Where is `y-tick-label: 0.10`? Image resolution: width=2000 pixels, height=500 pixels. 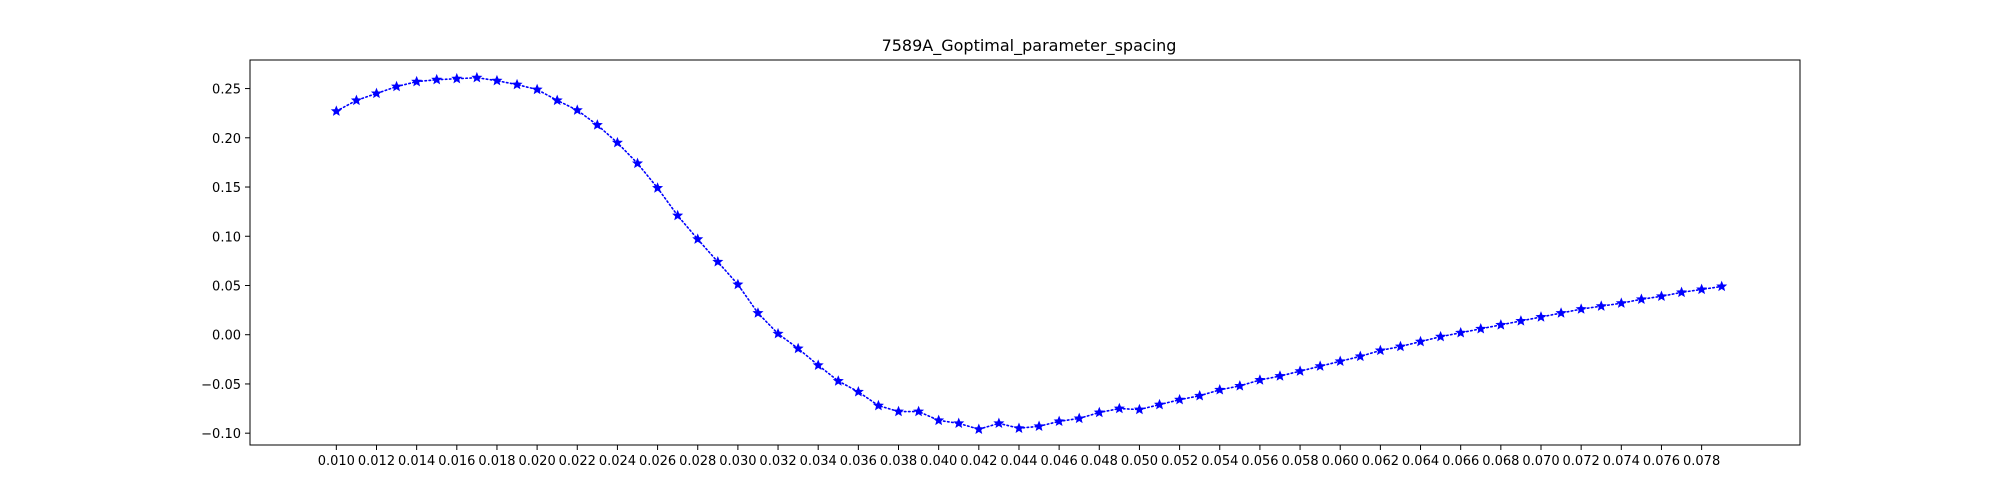 y-tick-label: 0.10 is located at coordinates (226, 237).